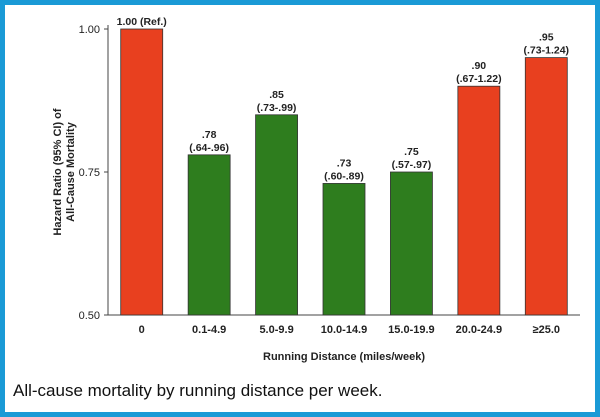 Image resolution: width=600 pixels, height=417 pixels. I want to click on data-label: (.73-1.24), so click(547, 51).